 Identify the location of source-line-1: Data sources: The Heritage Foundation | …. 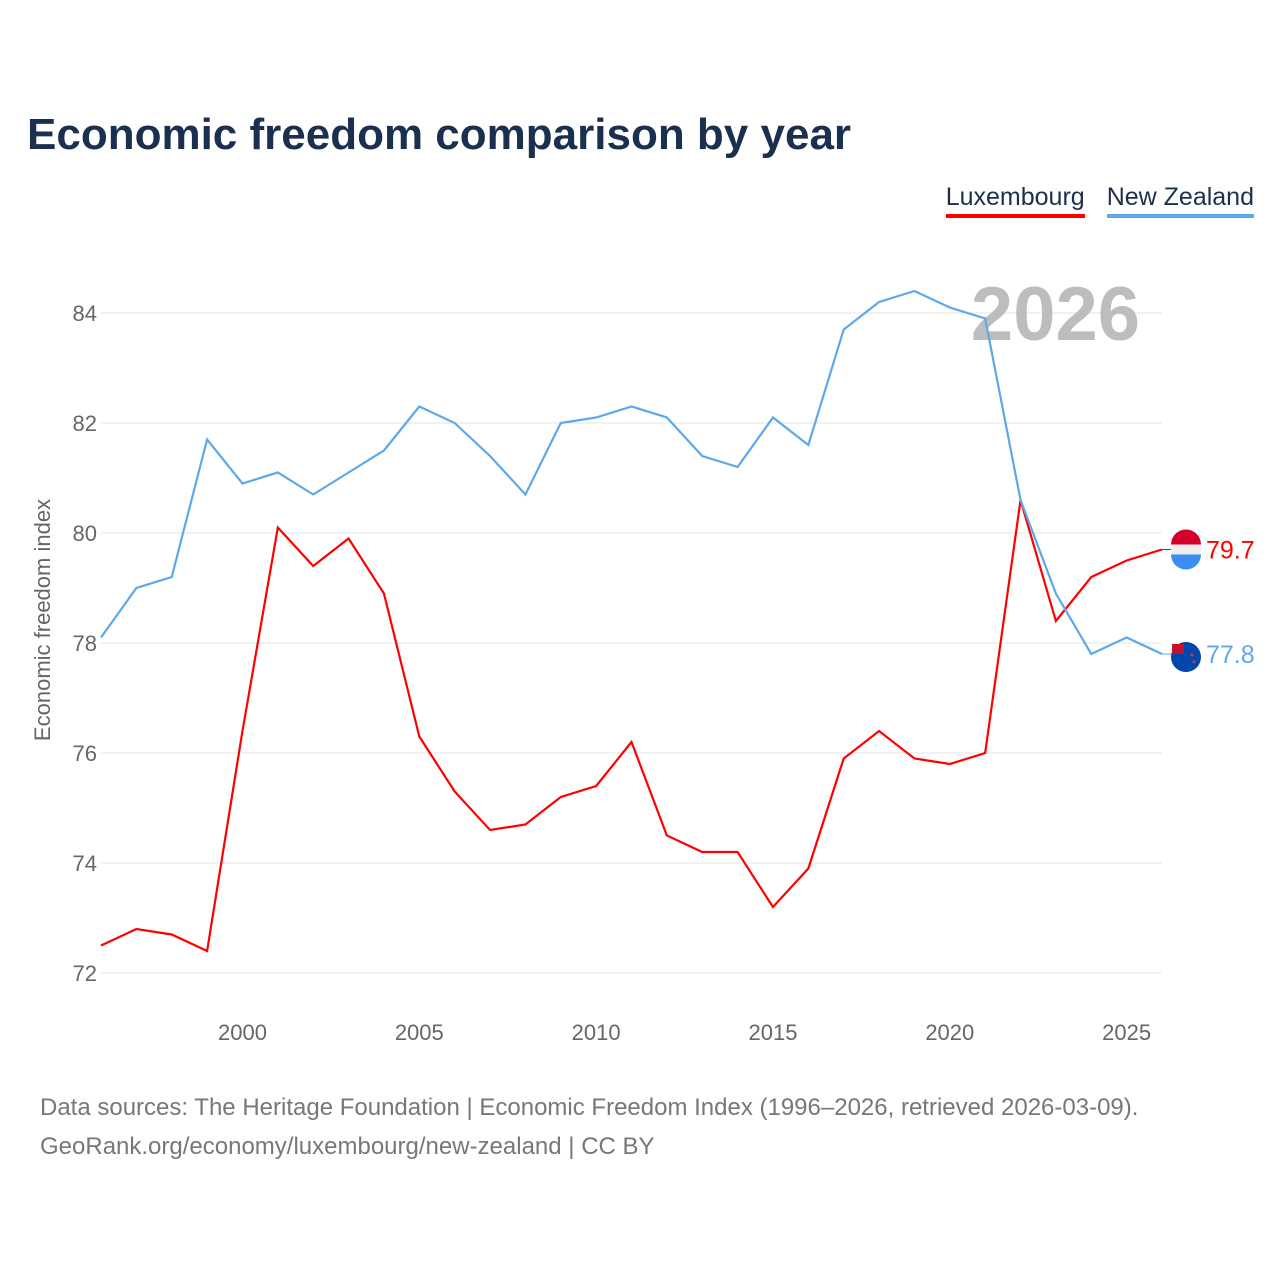
(589, 1107).